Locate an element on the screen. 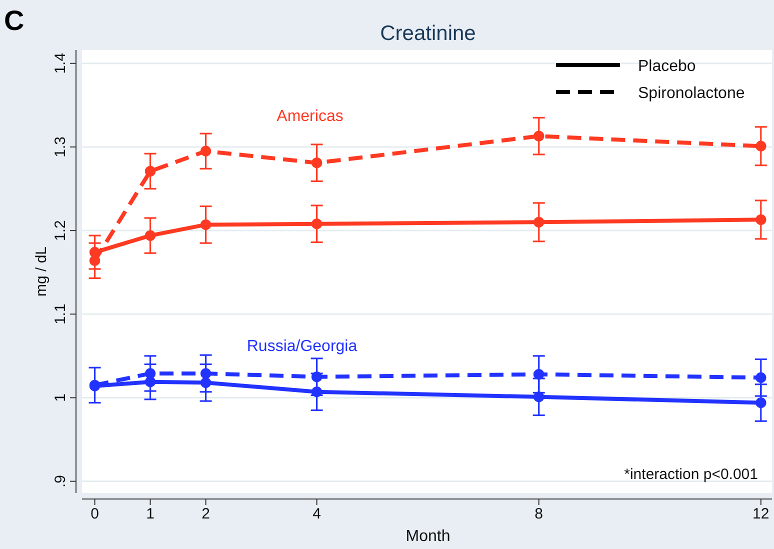 Image resolution: width=774 pixels, height=549 pixels. y-axis-title: mg / dL is located at coordinates (41, 271).